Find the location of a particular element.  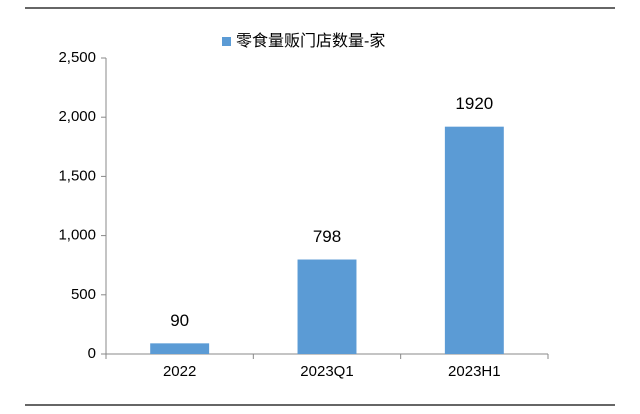

y-tick-label: 500 is located at coordinates (83, 294).